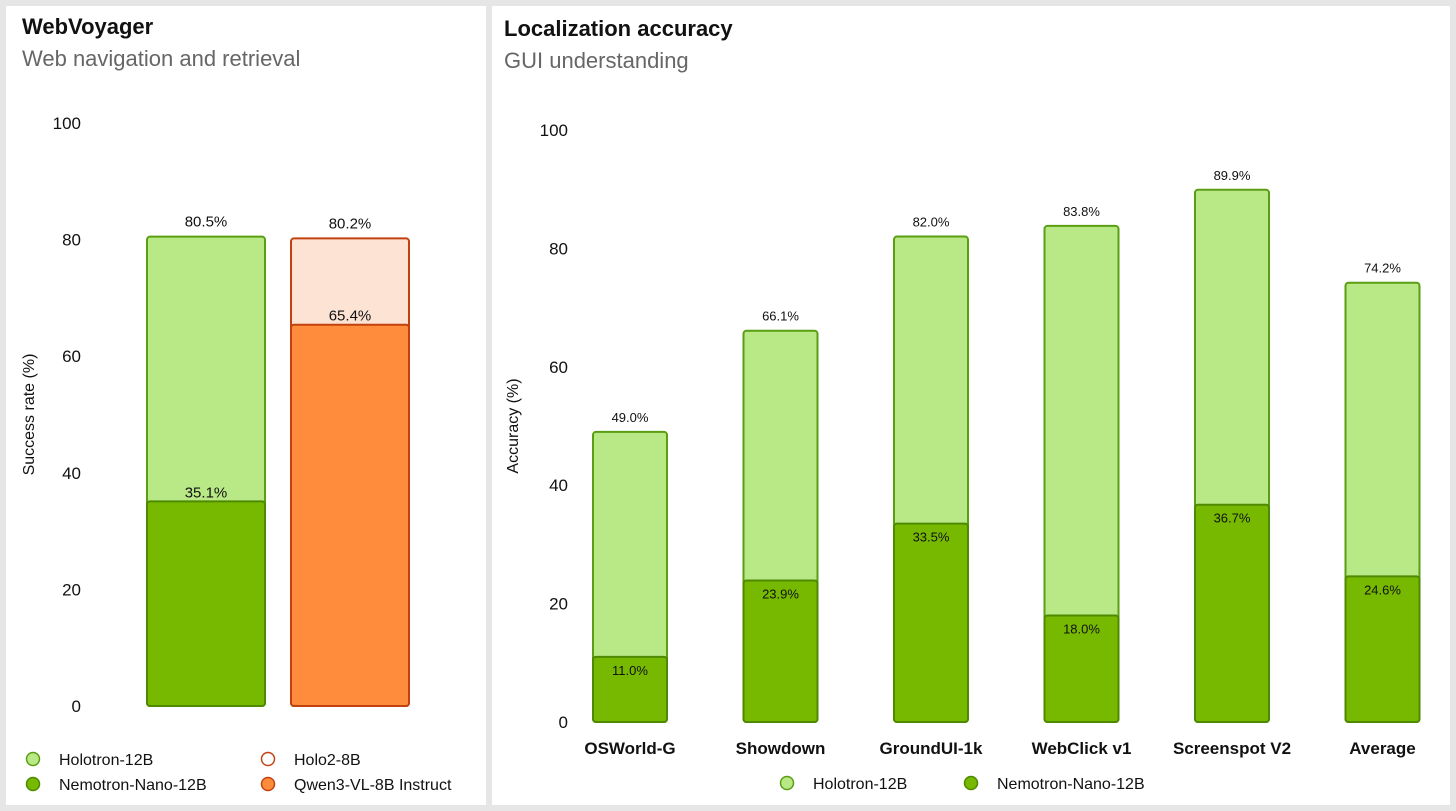 The image size is (1456, 811). I want to click on webvoyager-subtitle: Web navigation and retrieval, so click(161, 58).